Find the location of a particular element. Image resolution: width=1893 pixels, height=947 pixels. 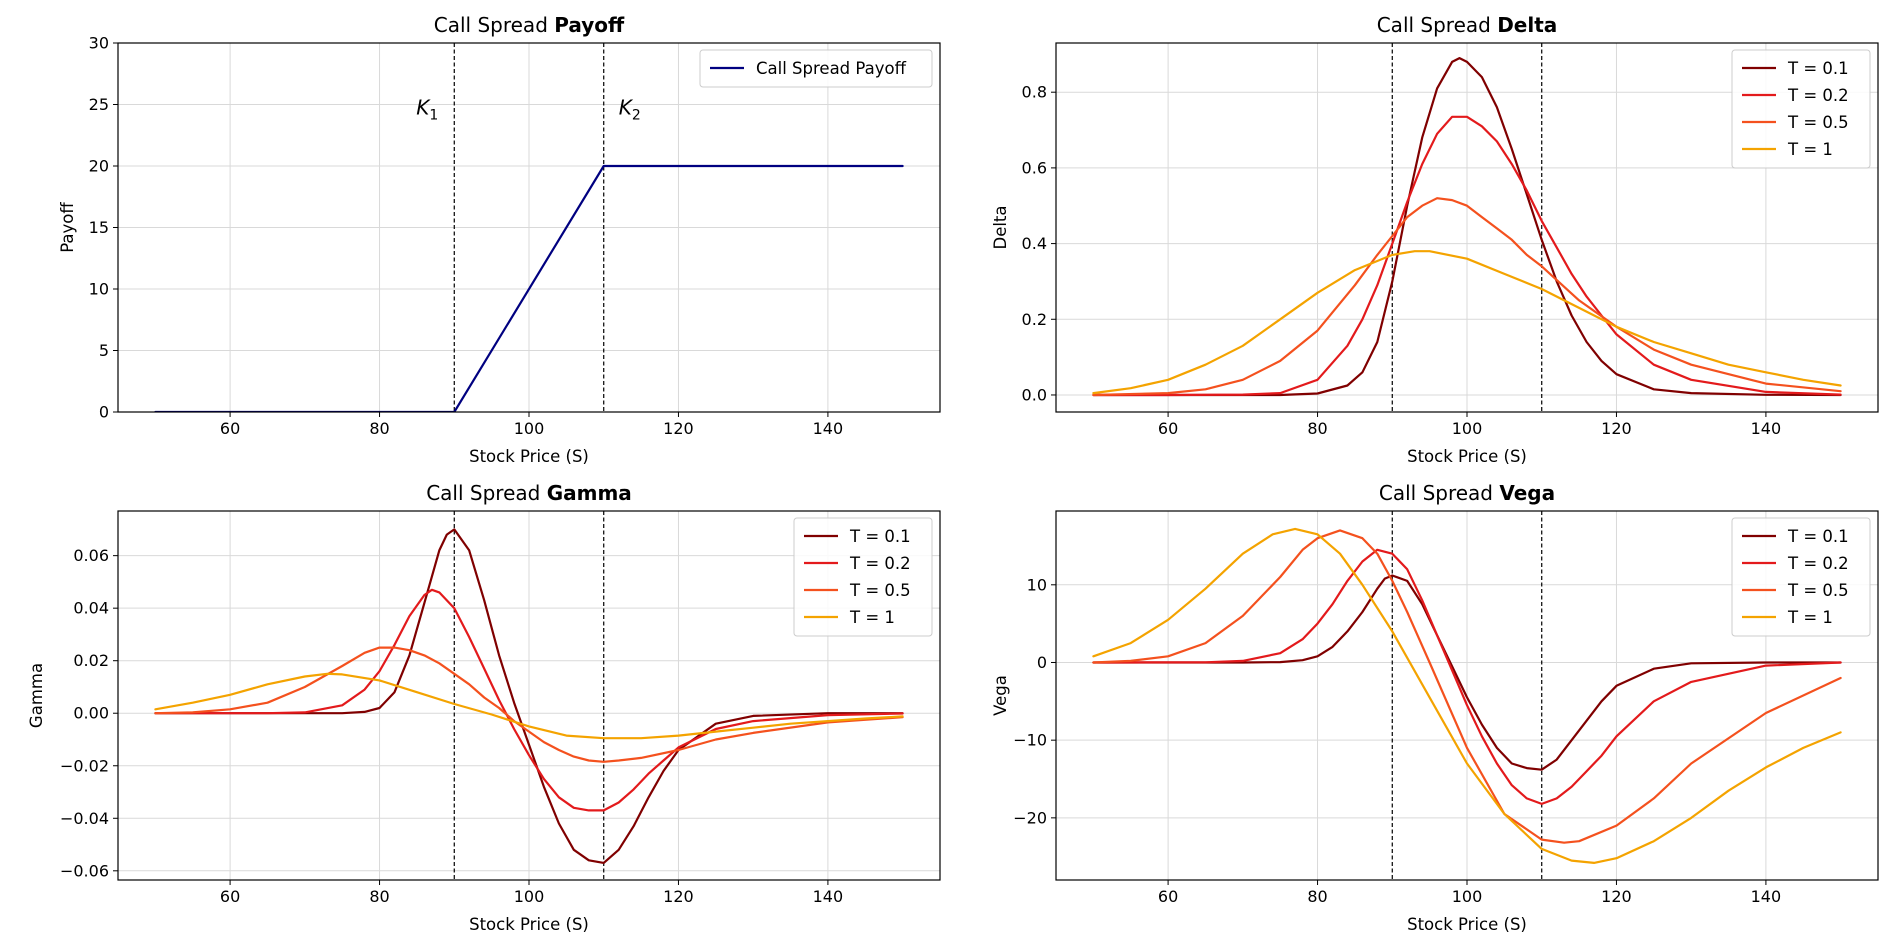

y-tick-label: 0.4 is located at coordinates (1034, 243).